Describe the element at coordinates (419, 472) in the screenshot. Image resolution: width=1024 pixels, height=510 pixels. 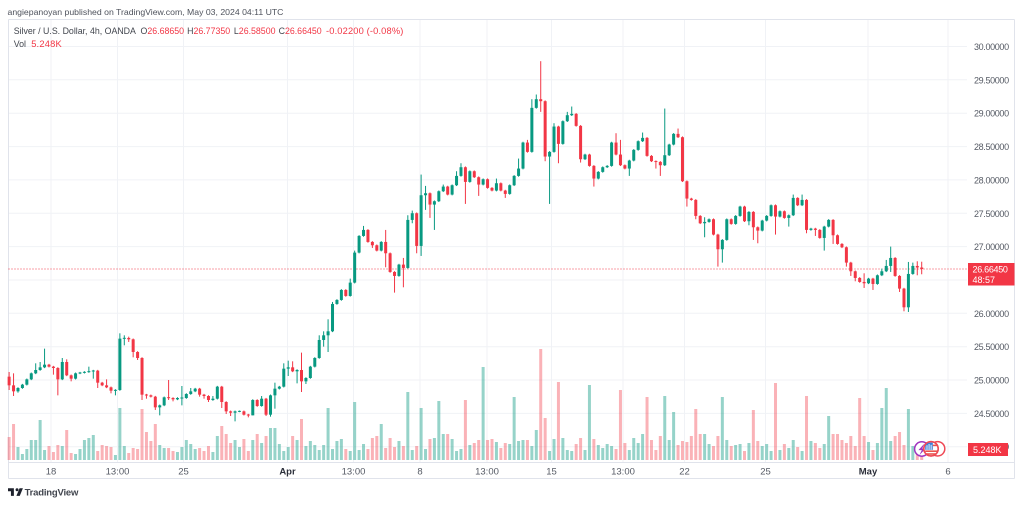
I see `svg-text: 8` at that location.